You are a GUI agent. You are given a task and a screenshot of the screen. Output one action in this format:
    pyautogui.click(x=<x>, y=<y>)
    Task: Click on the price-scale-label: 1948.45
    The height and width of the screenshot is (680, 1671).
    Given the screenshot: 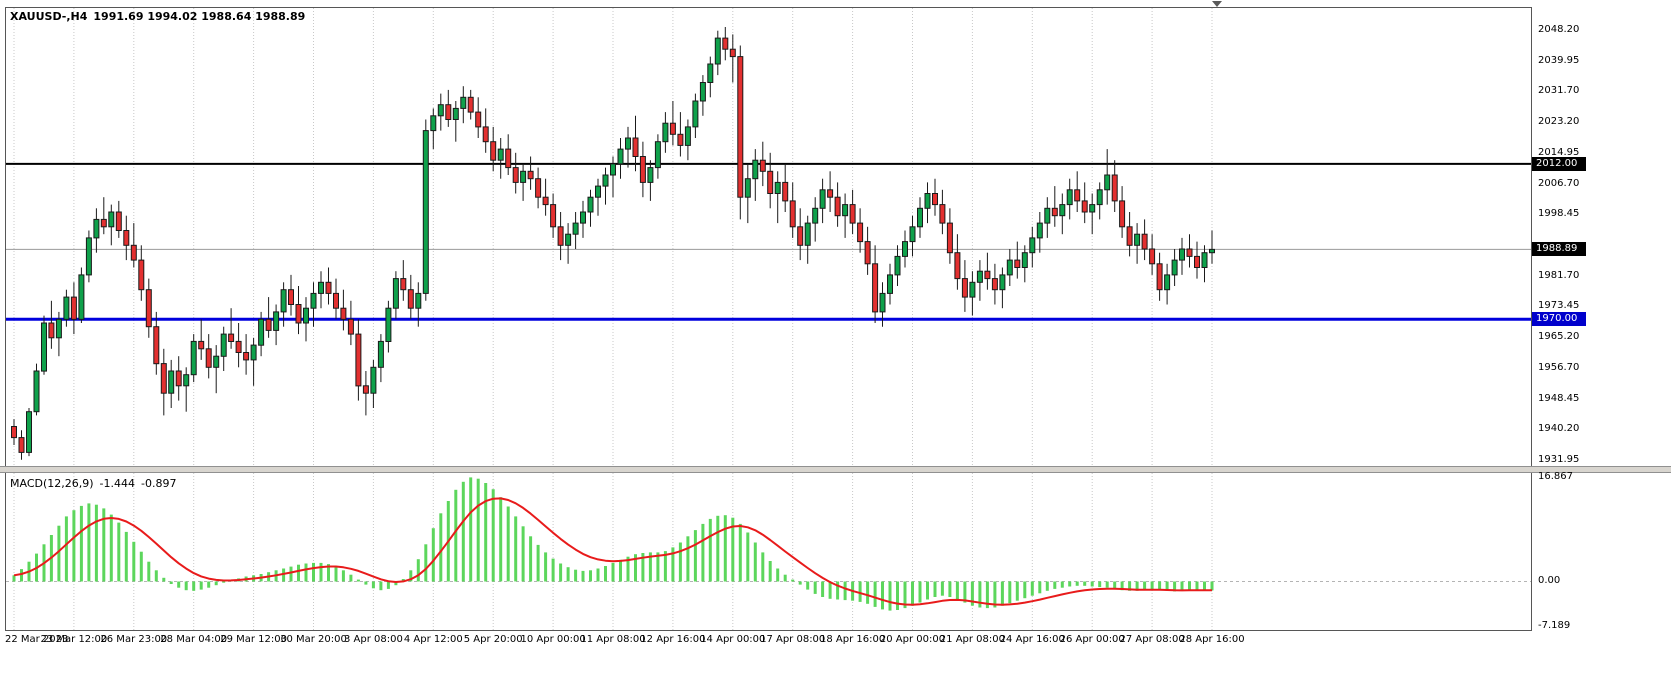 What is the action you would take?
    pyautogui.click(x=1559, y=398)
    